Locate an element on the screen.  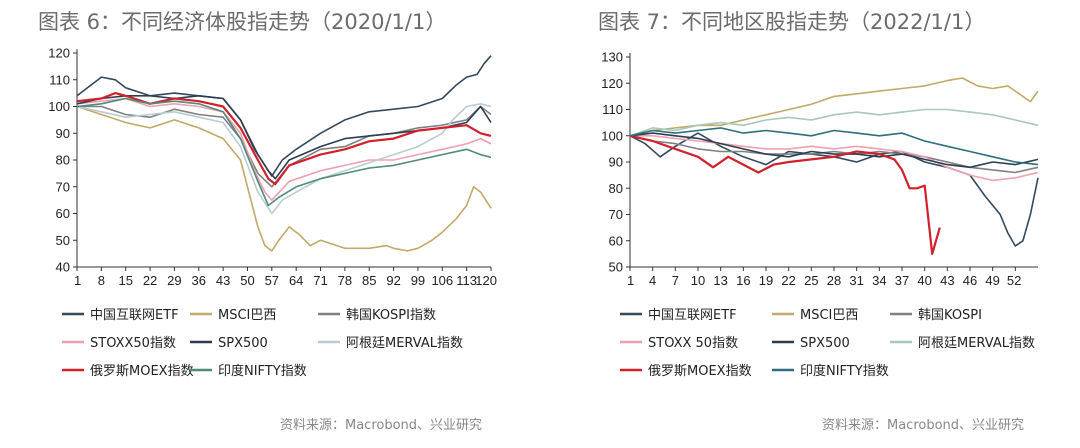
x-tick-label: 10 is located at coordinates (698, 280).